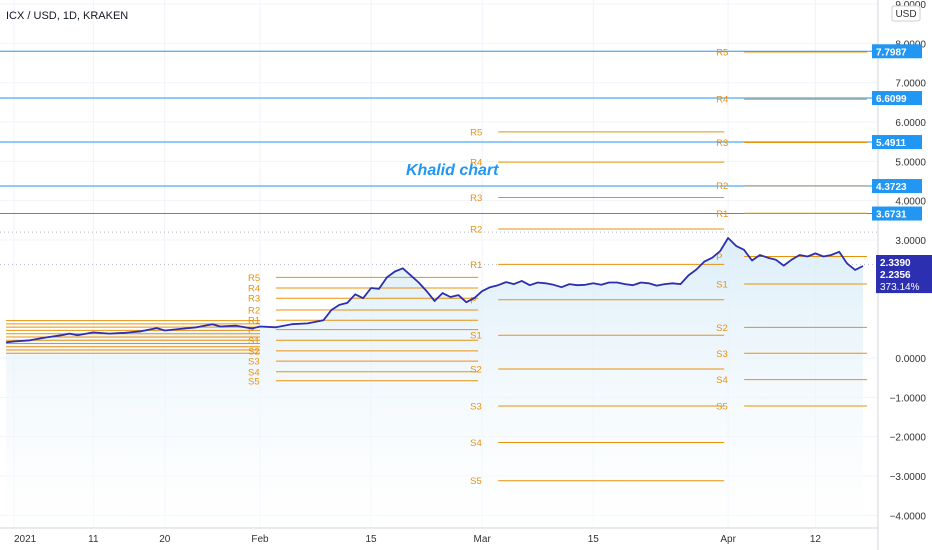 Image resolution: width=932 pixels, height=550 pixels. I want to click on y-tick-label: 7.0000, so click(910, 84).